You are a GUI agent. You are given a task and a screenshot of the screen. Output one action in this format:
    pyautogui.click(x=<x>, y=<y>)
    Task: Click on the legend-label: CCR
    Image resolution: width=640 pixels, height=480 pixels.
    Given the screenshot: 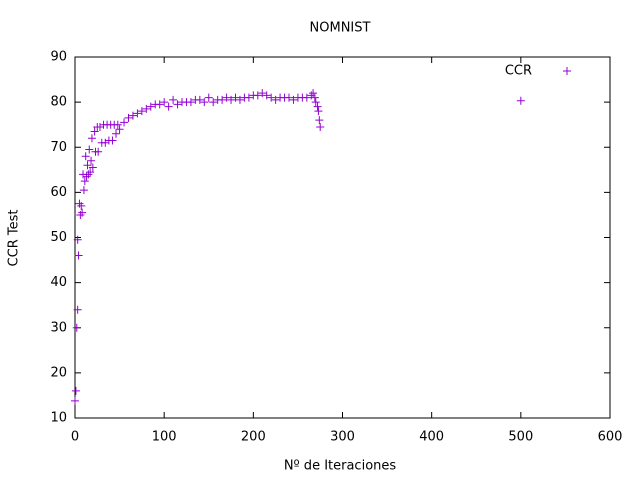 What is the action you would take?
    pyautogui.click(x=518, y=71)
    